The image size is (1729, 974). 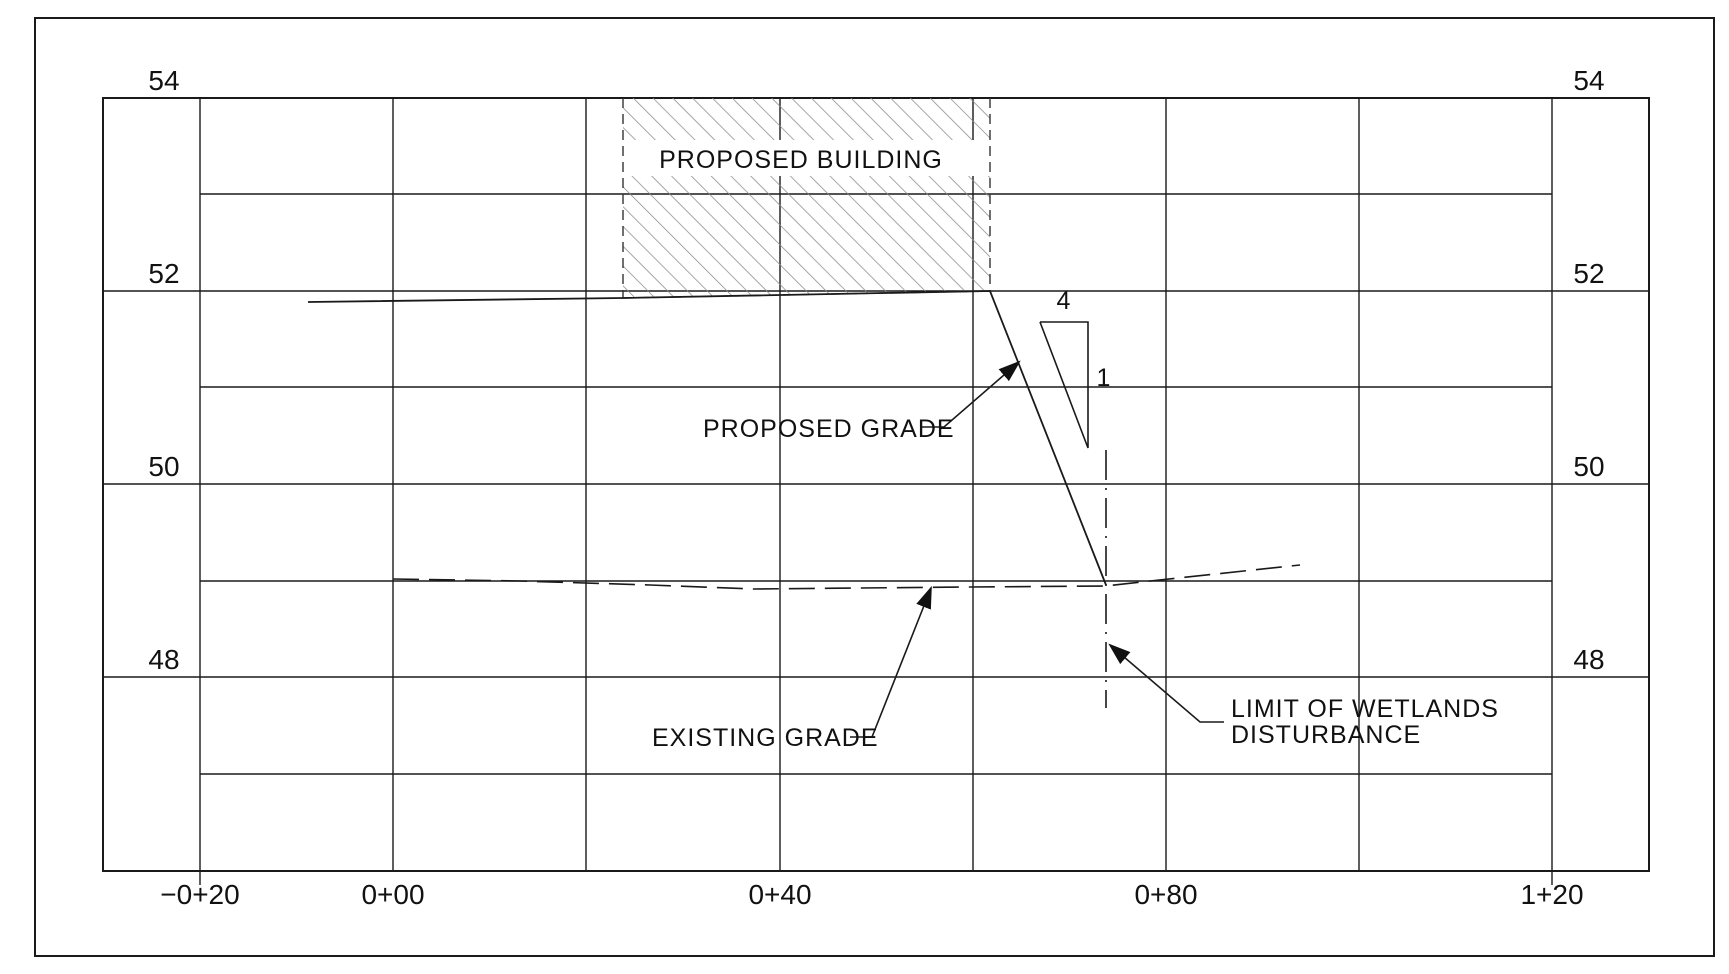 I want to click on station-040: 0+40, so click(x=779, y=894).